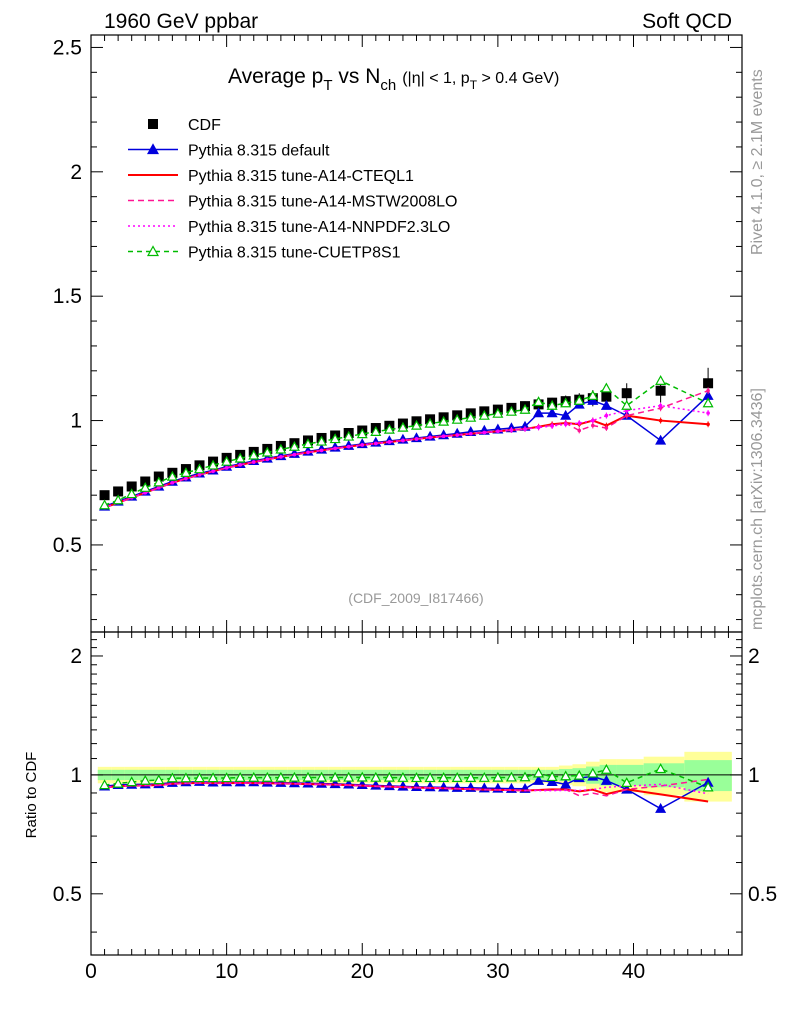  Describe the element at coordinates (67, 894) in the screenshot. I see `ratio-tick-label: 0.5` at that location.